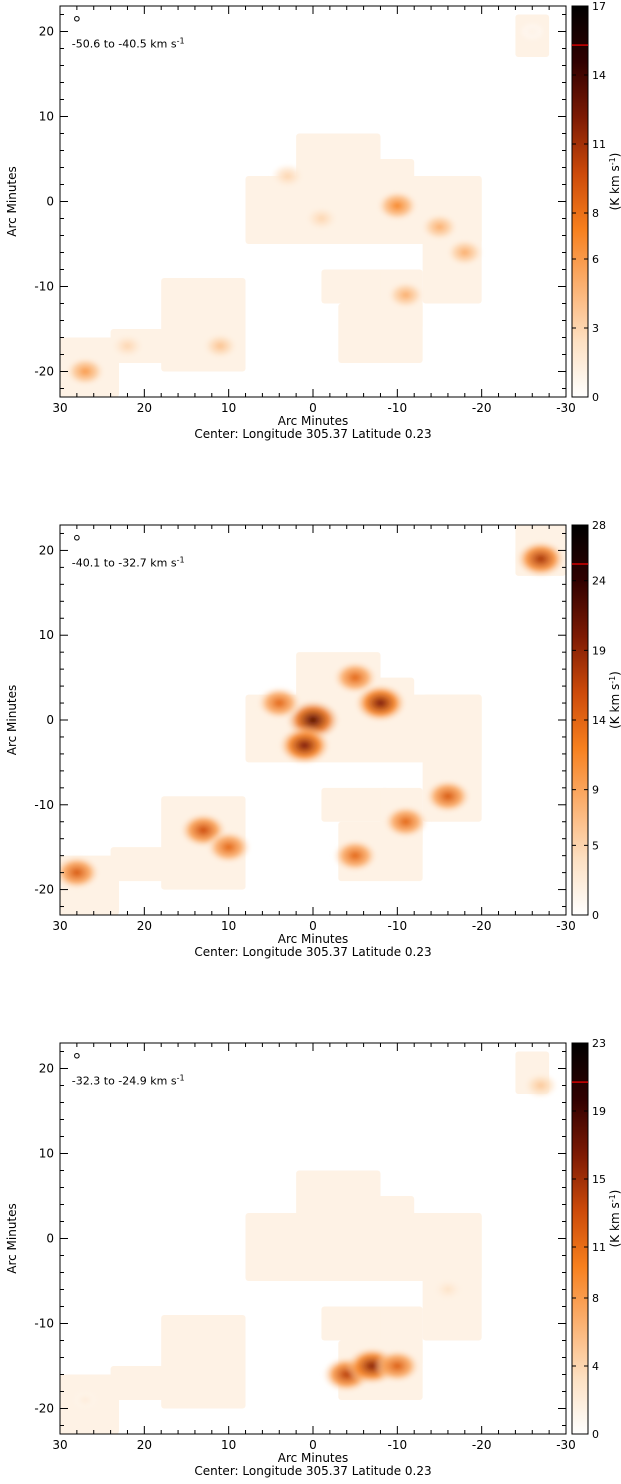  I want to click on colorbar-tick-label: 28, so click(599, 525).